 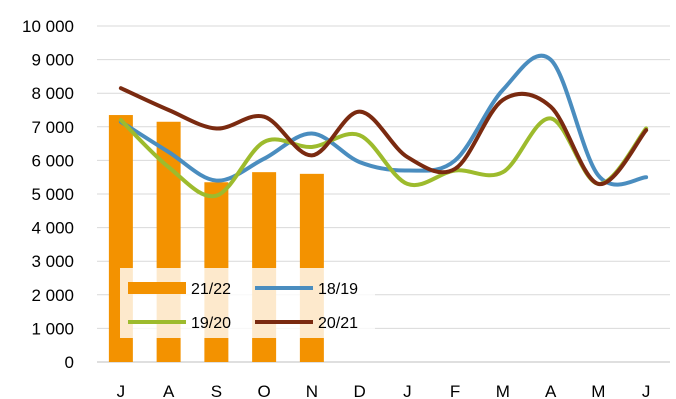 What do you see at coordinates (455, 390) in the screenshot?
I see `x-tick-label: F` at bounding box center [455, 390].